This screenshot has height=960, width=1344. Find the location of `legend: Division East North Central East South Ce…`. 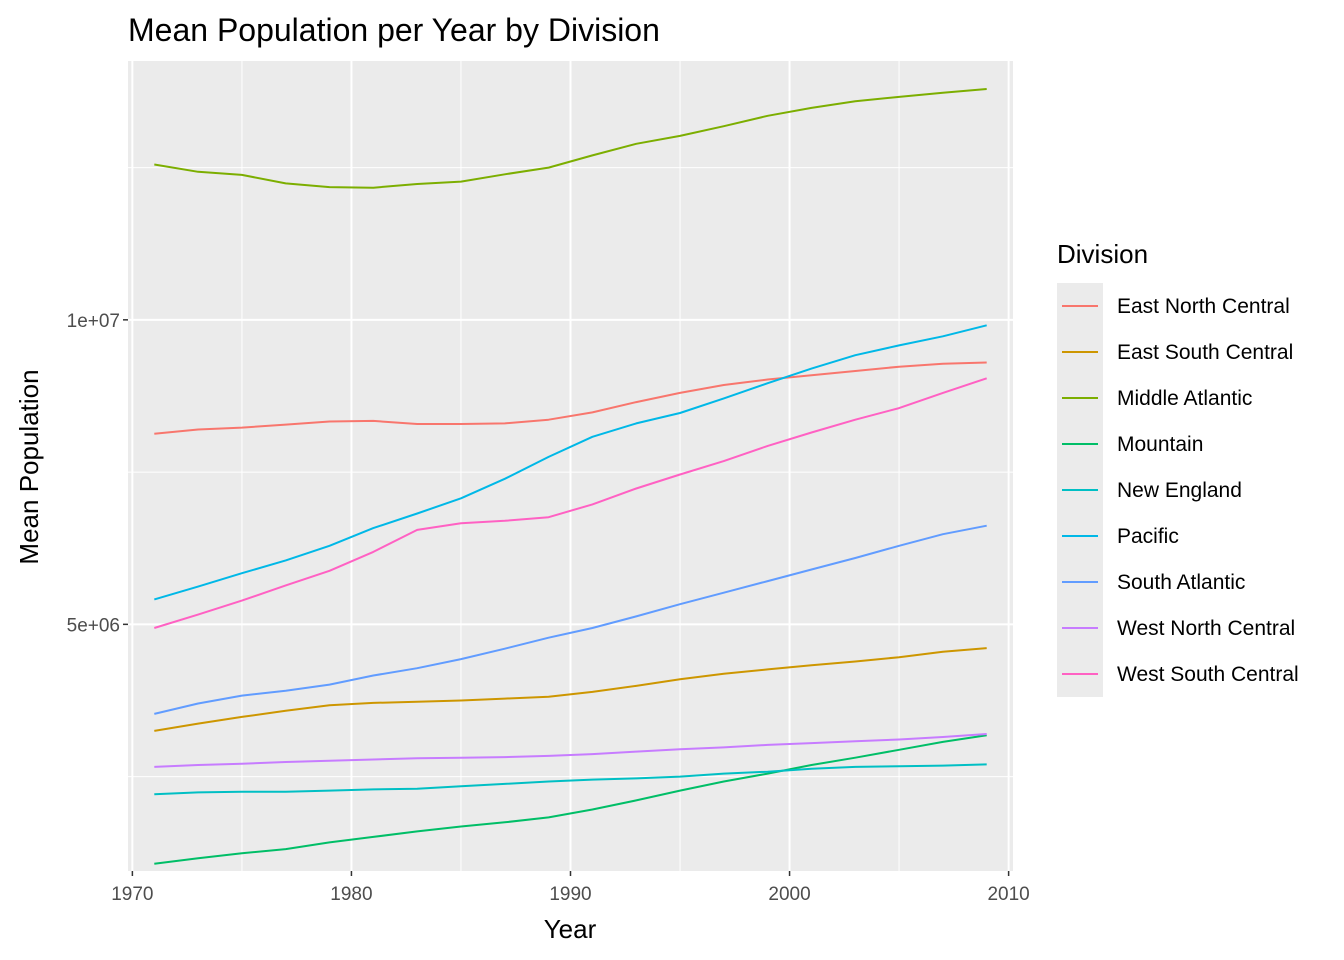

legend: Division East North Central East South Ce… is located at coordinates (1178, 468).